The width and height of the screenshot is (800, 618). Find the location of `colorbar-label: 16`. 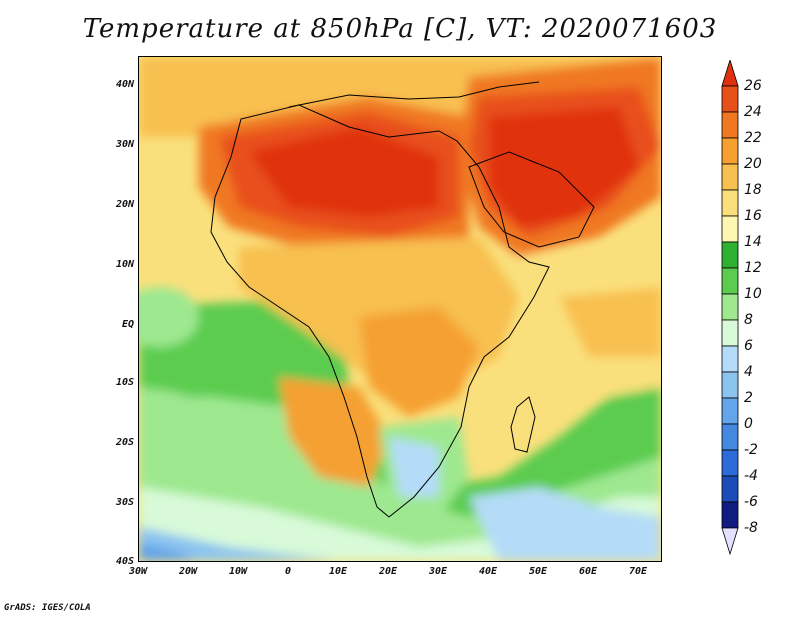

colorbar-label: 16 is located at coordinates (753, 216).